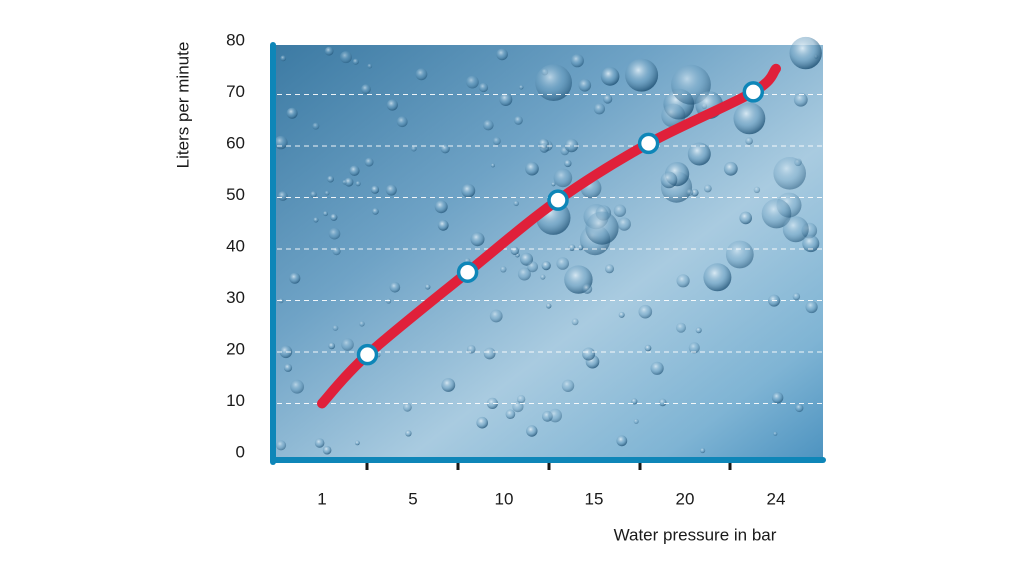 The height and width of the screenshot is (575, 1024). What do you see at coordinates (594, 498) in the screenshot?
I see `x-tick-label: 15` at bounding box center [594, 498].